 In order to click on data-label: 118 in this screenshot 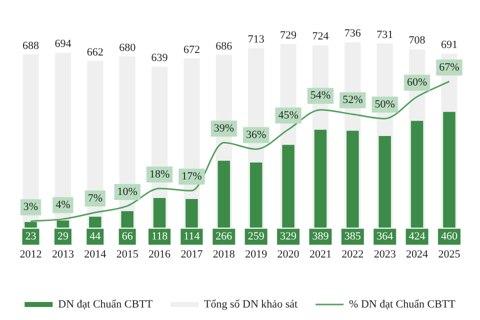, I will do `click(159, 236)`.